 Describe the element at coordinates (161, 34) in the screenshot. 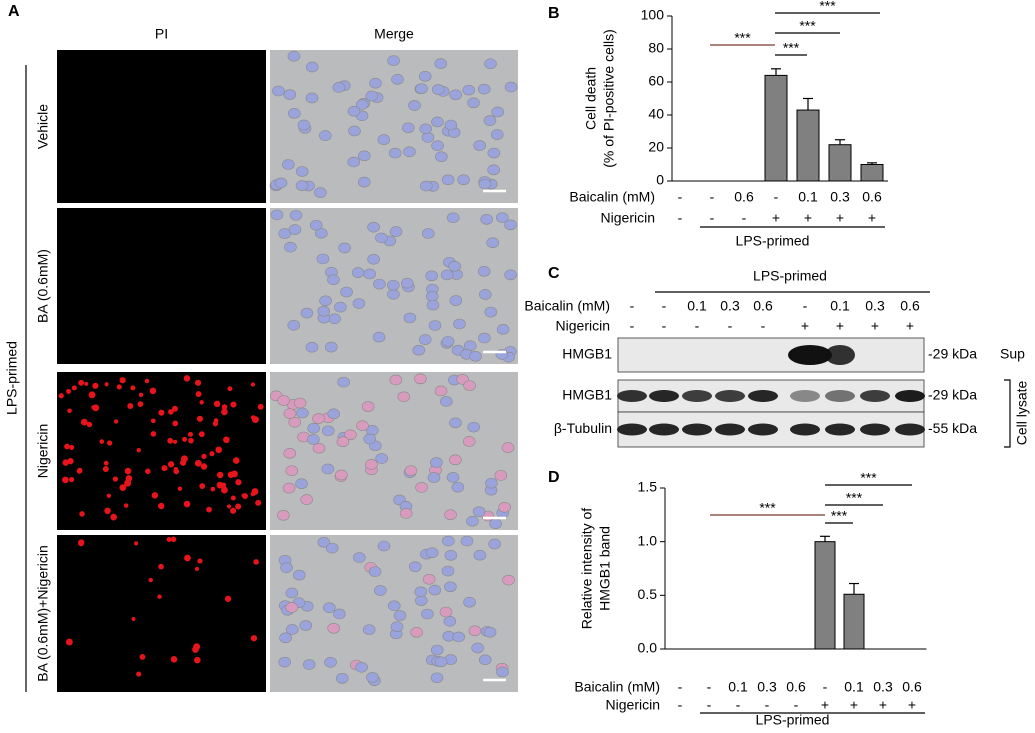

I see `column-header: PI` at that location.